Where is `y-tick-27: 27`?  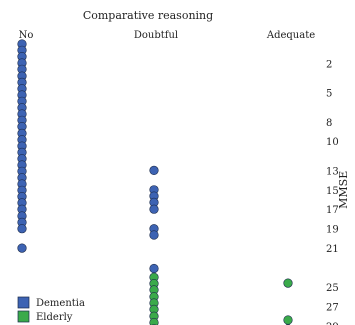
y-tick-27: 27 is located at coordinates (332, 307).